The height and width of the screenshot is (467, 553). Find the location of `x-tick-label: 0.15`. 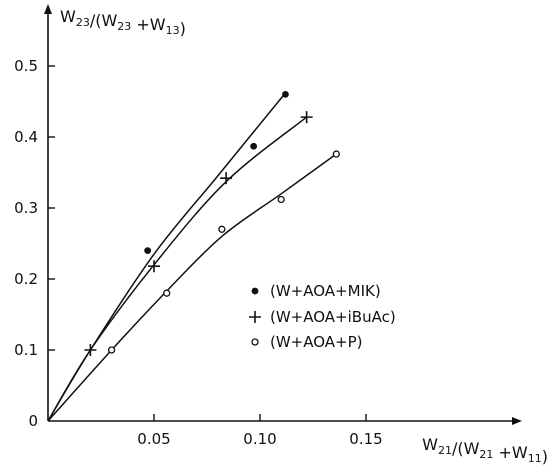

x-tick-label: 0.15 is located at coordinates (365, 439).